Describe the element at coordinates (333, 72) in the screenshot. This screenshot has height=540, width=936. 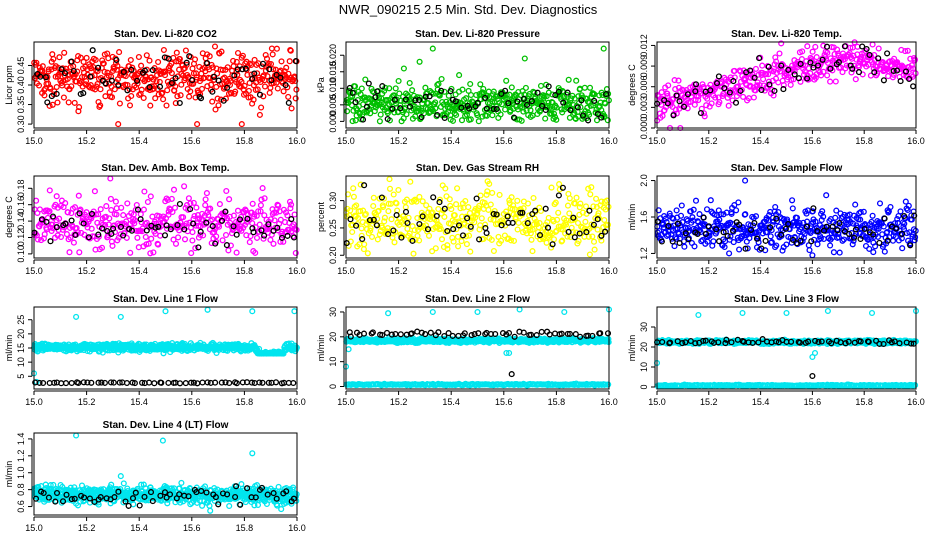
I see `y-tick-label: 0.015` at that location.